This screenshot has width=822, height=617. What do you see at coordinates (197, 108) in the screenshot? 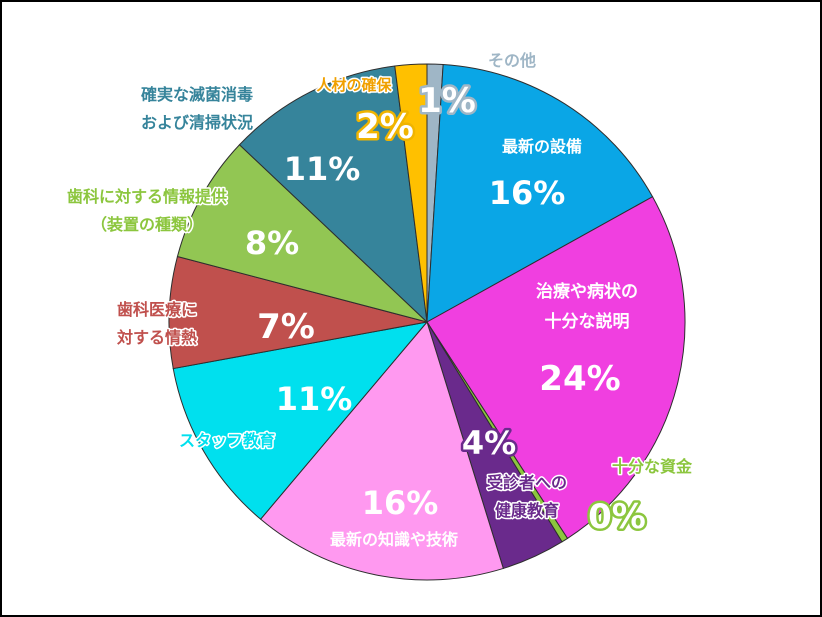
I see `slice-10-category-label: 確実な滅菌消毒および清掃状況` at bounding box center [197, 108].